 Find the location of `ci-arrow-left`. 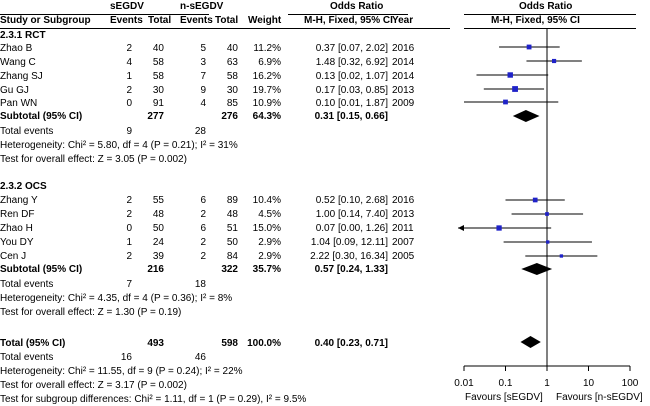

ci-arrow-left is located at coordinates (461, 228).